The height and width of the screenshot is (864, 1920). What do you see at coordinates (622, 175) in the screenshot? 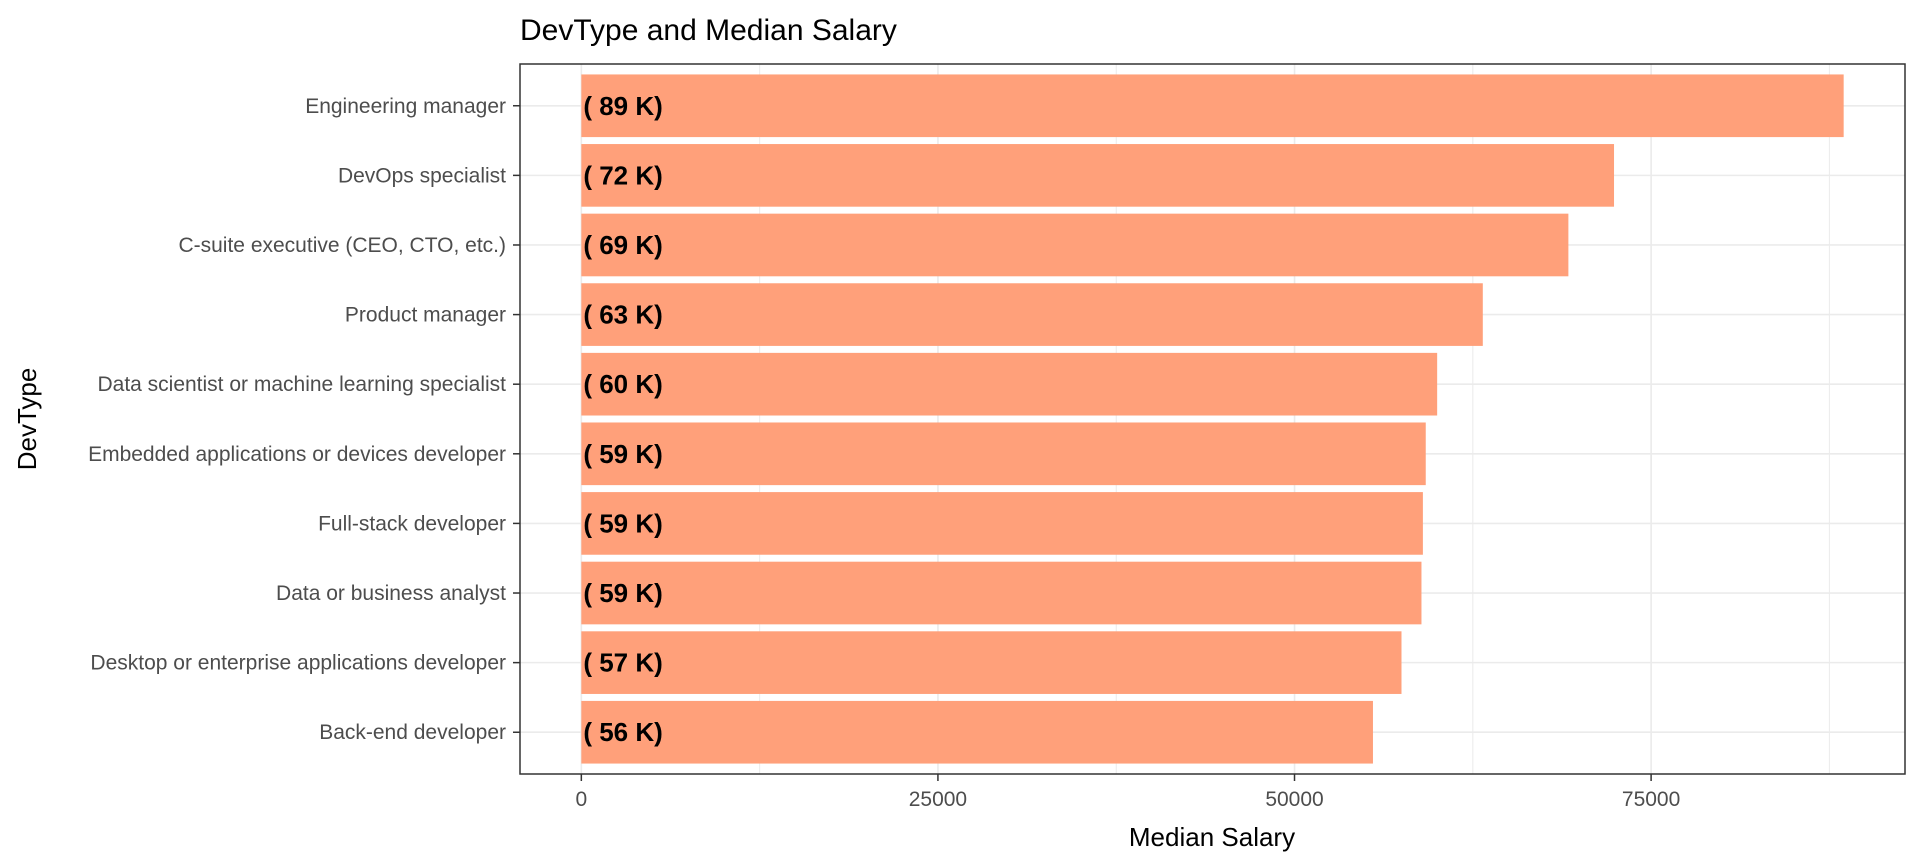
I see `bar-data-label: ( 72 K)` at bounding box center [622, 175].